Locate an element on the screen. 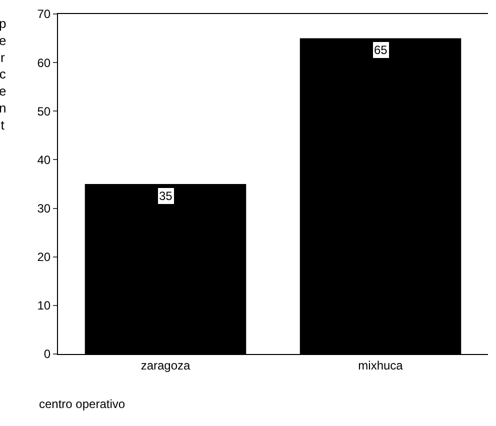 This screenshot has width=496, height=426. y-tick-label: 50 is located at coordinates (44, 111).